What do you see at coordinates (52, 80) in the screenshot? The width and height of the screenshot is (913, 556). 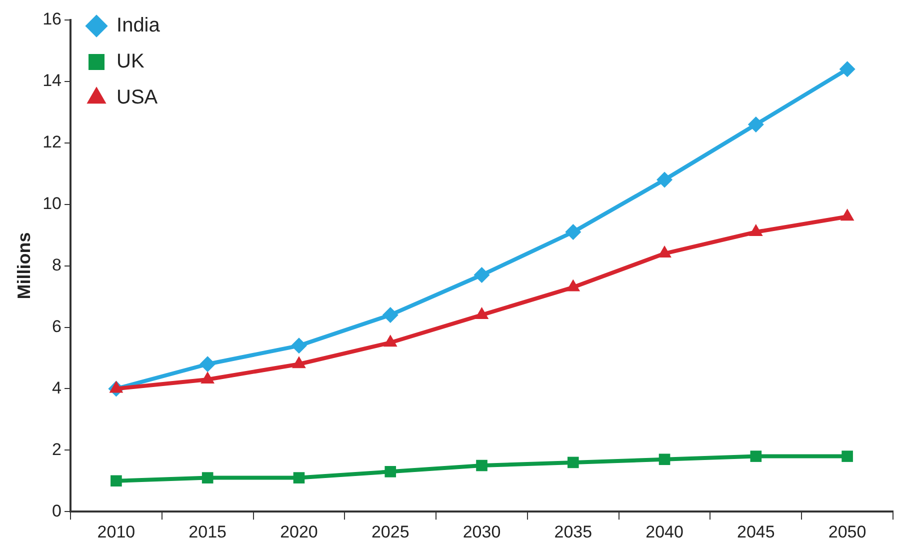 I see `y-tick-label: 14` at bounding box center [52, 80].